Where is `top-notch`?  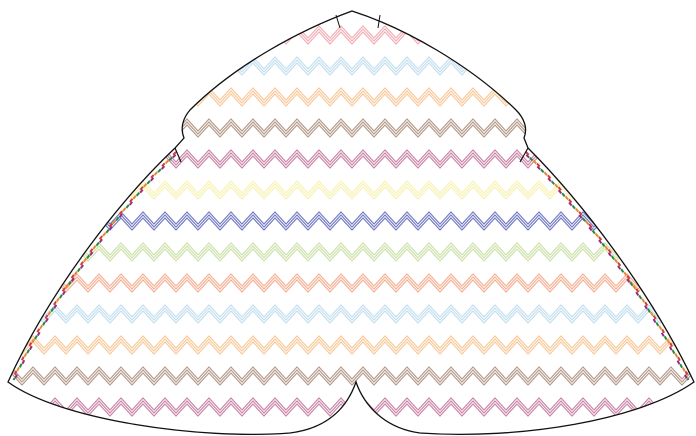 top-notch is located at coordinates (358, 21).